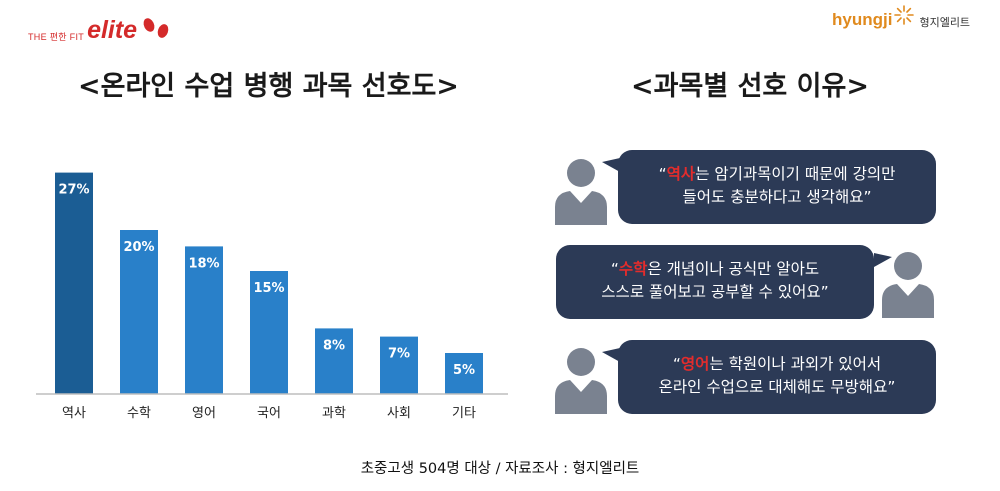 Image resolution: width=1000 pixels, height=491 pixels. What do you see at coordinates (74, 413) in the screenshot?
I see `category-label: 역사` at bounding box center [74, 413].